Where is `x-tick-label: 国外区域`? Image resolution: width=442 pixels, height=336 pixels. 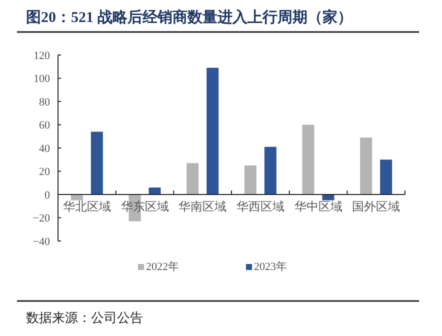
x-tick-label: 国外区域 is located at coordinates (376, 207).